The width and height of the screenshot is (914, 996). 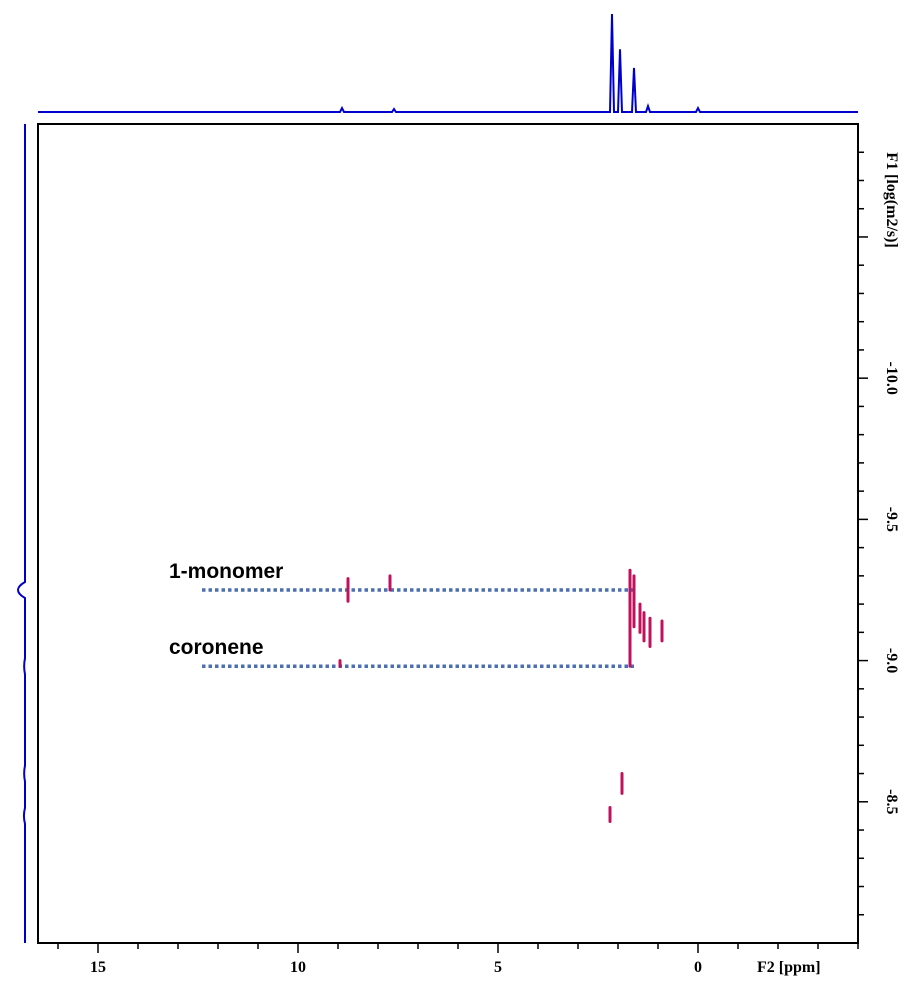 What do you see at coordinates (458, 959) in the screenshot?
I see `x-axis-ticks: 15 10 5 0` at bounding box center [458, 959].